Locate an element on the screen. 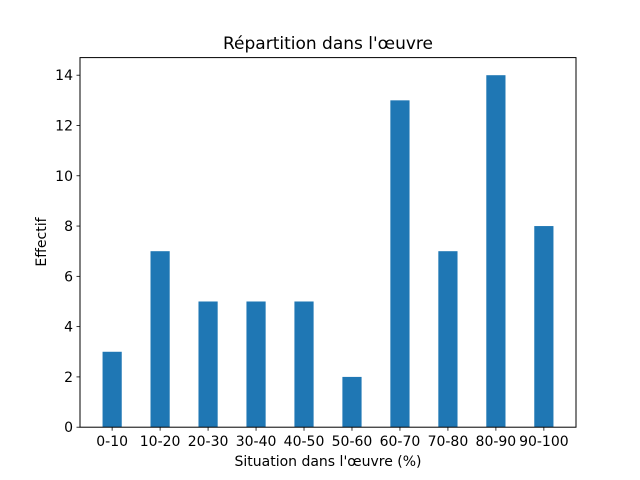 The image size is (640, 480). y-tick-label: 10 is located at coordinates (64, 177).